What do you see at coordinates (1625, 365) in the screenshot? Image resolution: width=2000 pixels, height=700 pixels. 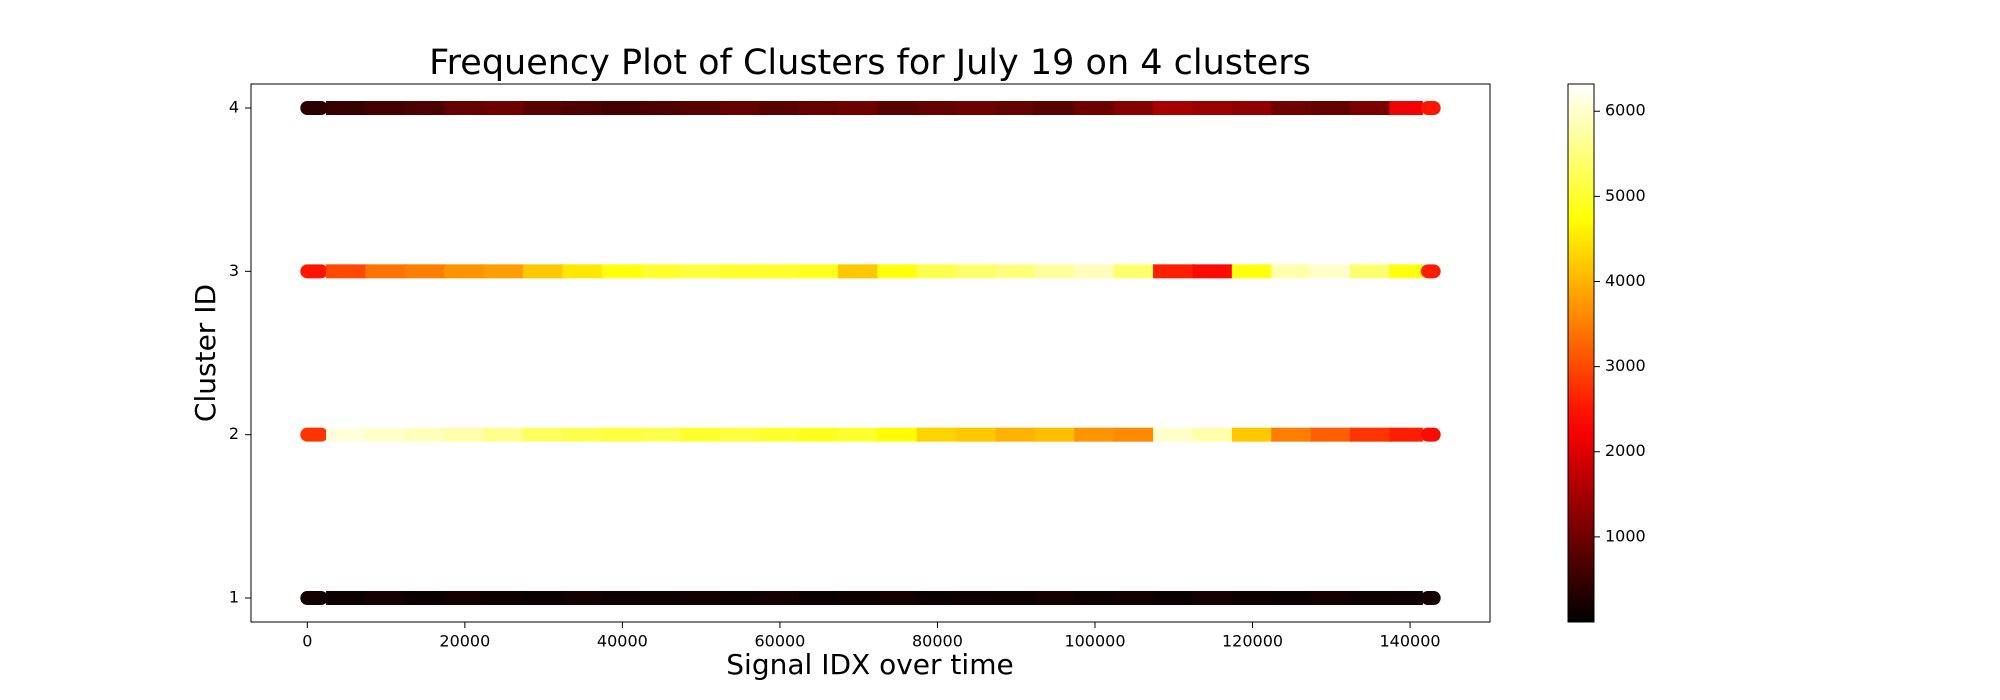 I see `colorbar-tick-label: 3000` at bounding box center [1625, 365].